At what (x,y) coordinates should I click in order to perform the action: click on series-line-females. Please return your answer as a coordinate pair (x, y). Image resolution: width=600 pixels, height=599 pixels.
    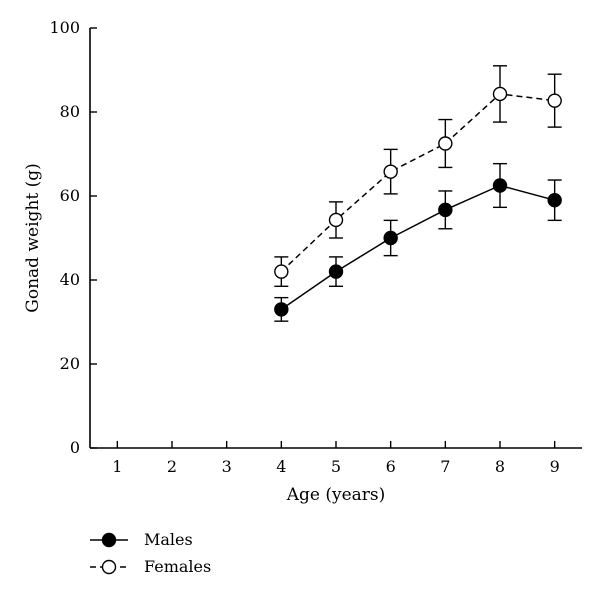
    Looking at the image, I should click on (417, 183).